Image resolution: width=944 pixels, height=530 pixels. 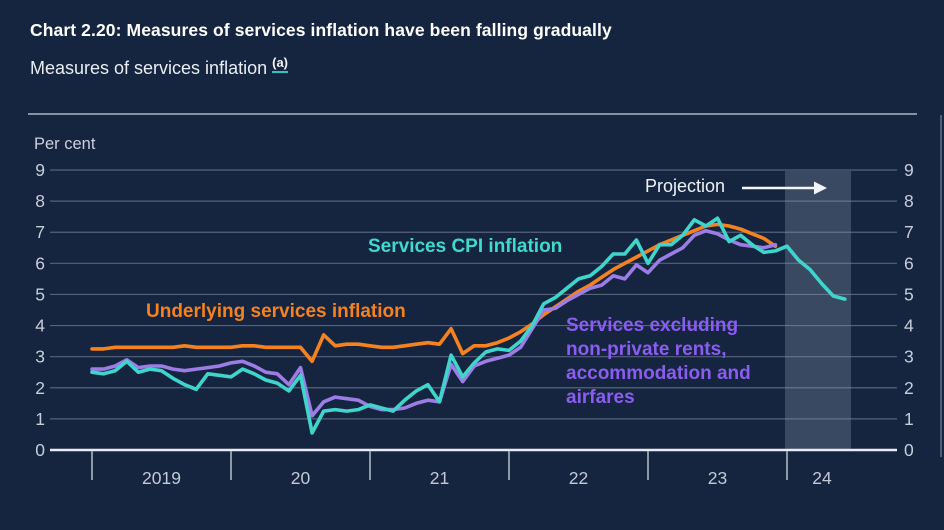 What do you see at coordinates (909, 388) in the screenshot?
I see `y-axis-tick-label-right: 2` at bounding box center [909, 388].